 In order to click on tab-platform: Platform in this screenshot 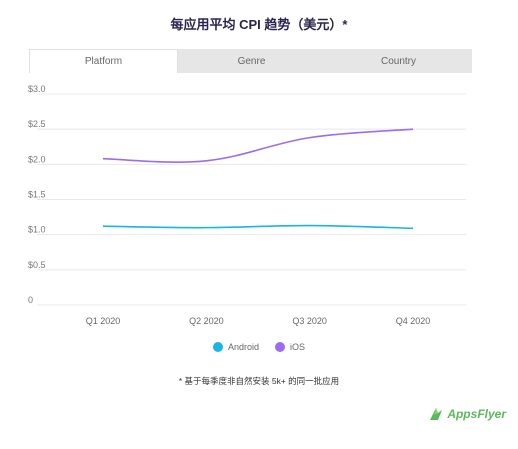, I will do `click(103, 61)`.